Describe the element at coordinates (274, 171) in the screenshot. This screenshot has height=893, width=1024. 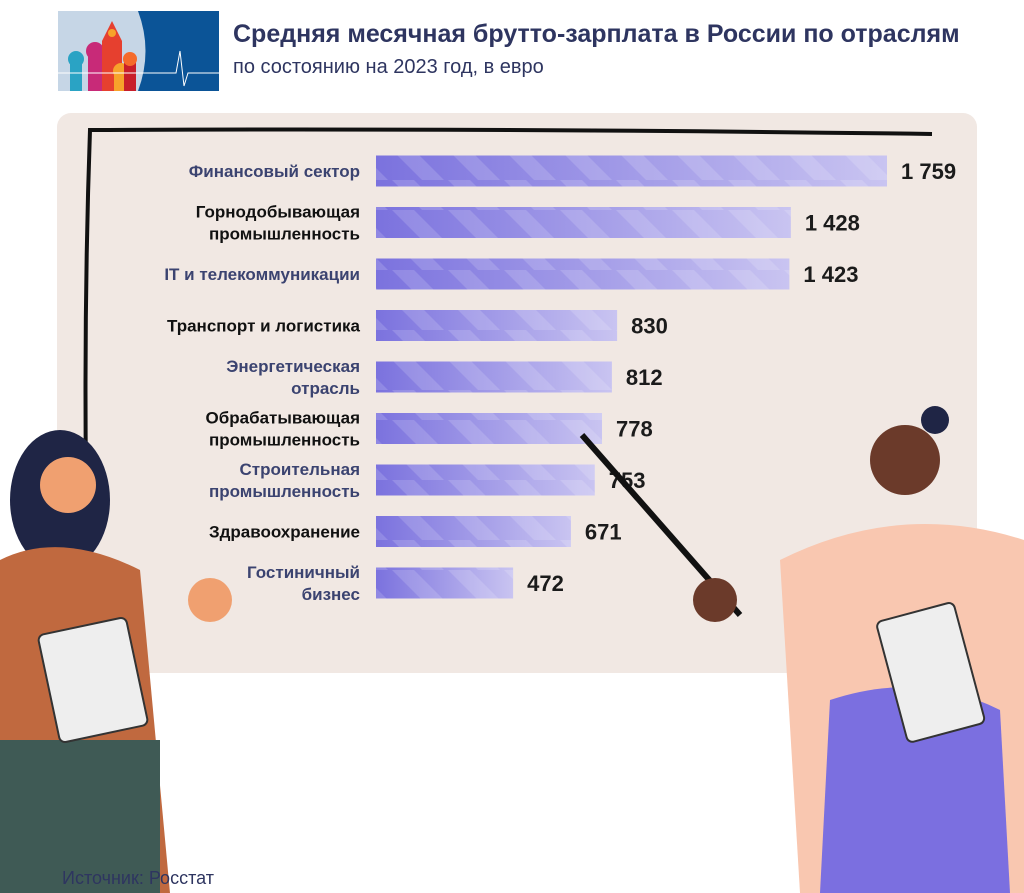
I see `category-label: Финансовый сектор` at that location.